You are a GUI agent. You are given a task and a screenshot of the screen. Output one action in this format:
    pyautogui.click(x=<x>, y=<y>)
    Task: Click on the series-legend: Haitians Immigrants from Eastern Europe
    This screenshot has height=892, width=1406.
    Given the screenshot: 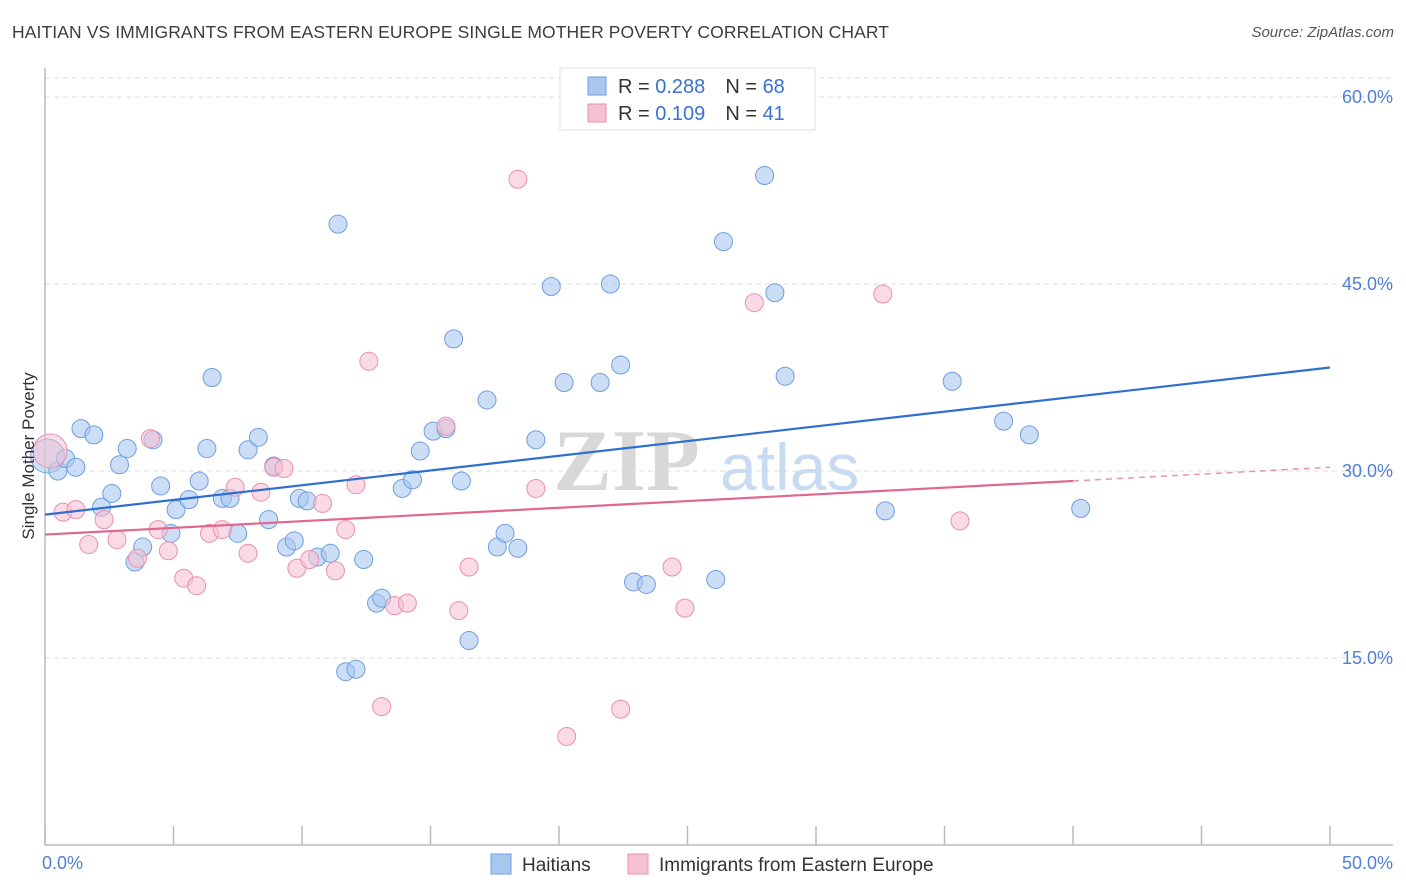 What is the action you would take?
    pyautogui.click(x=712, y=864)
    